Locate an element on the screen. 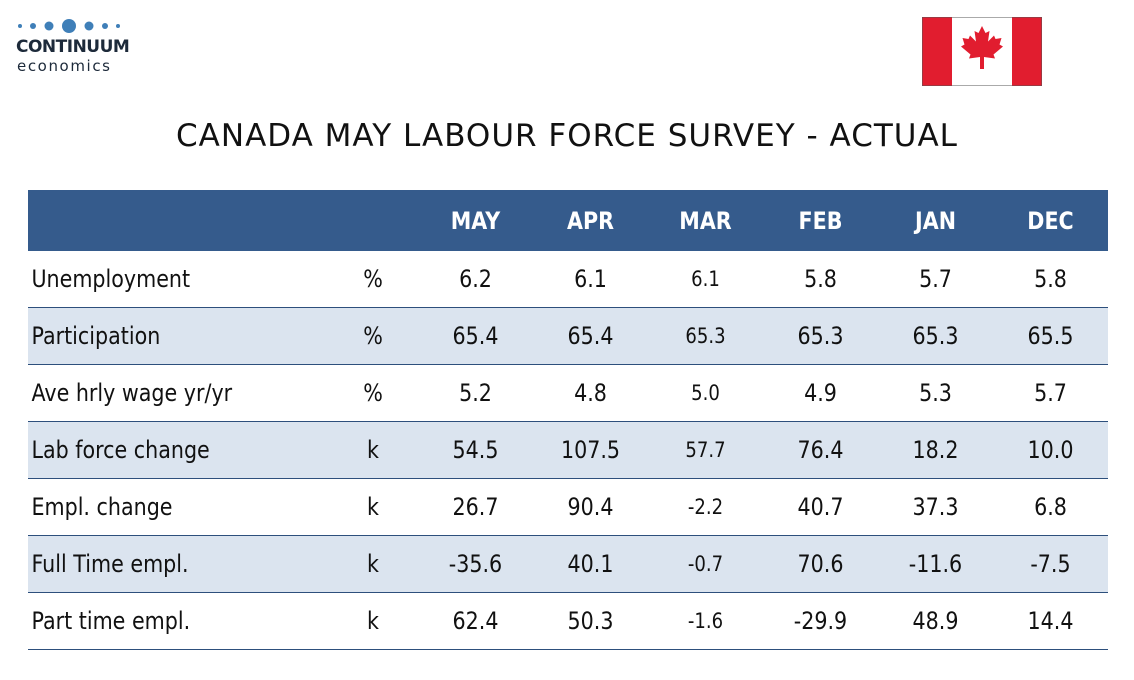 The height and width of the screenshot is (680, 1134). logo-dots-icon is located at coordinates (69, 26).